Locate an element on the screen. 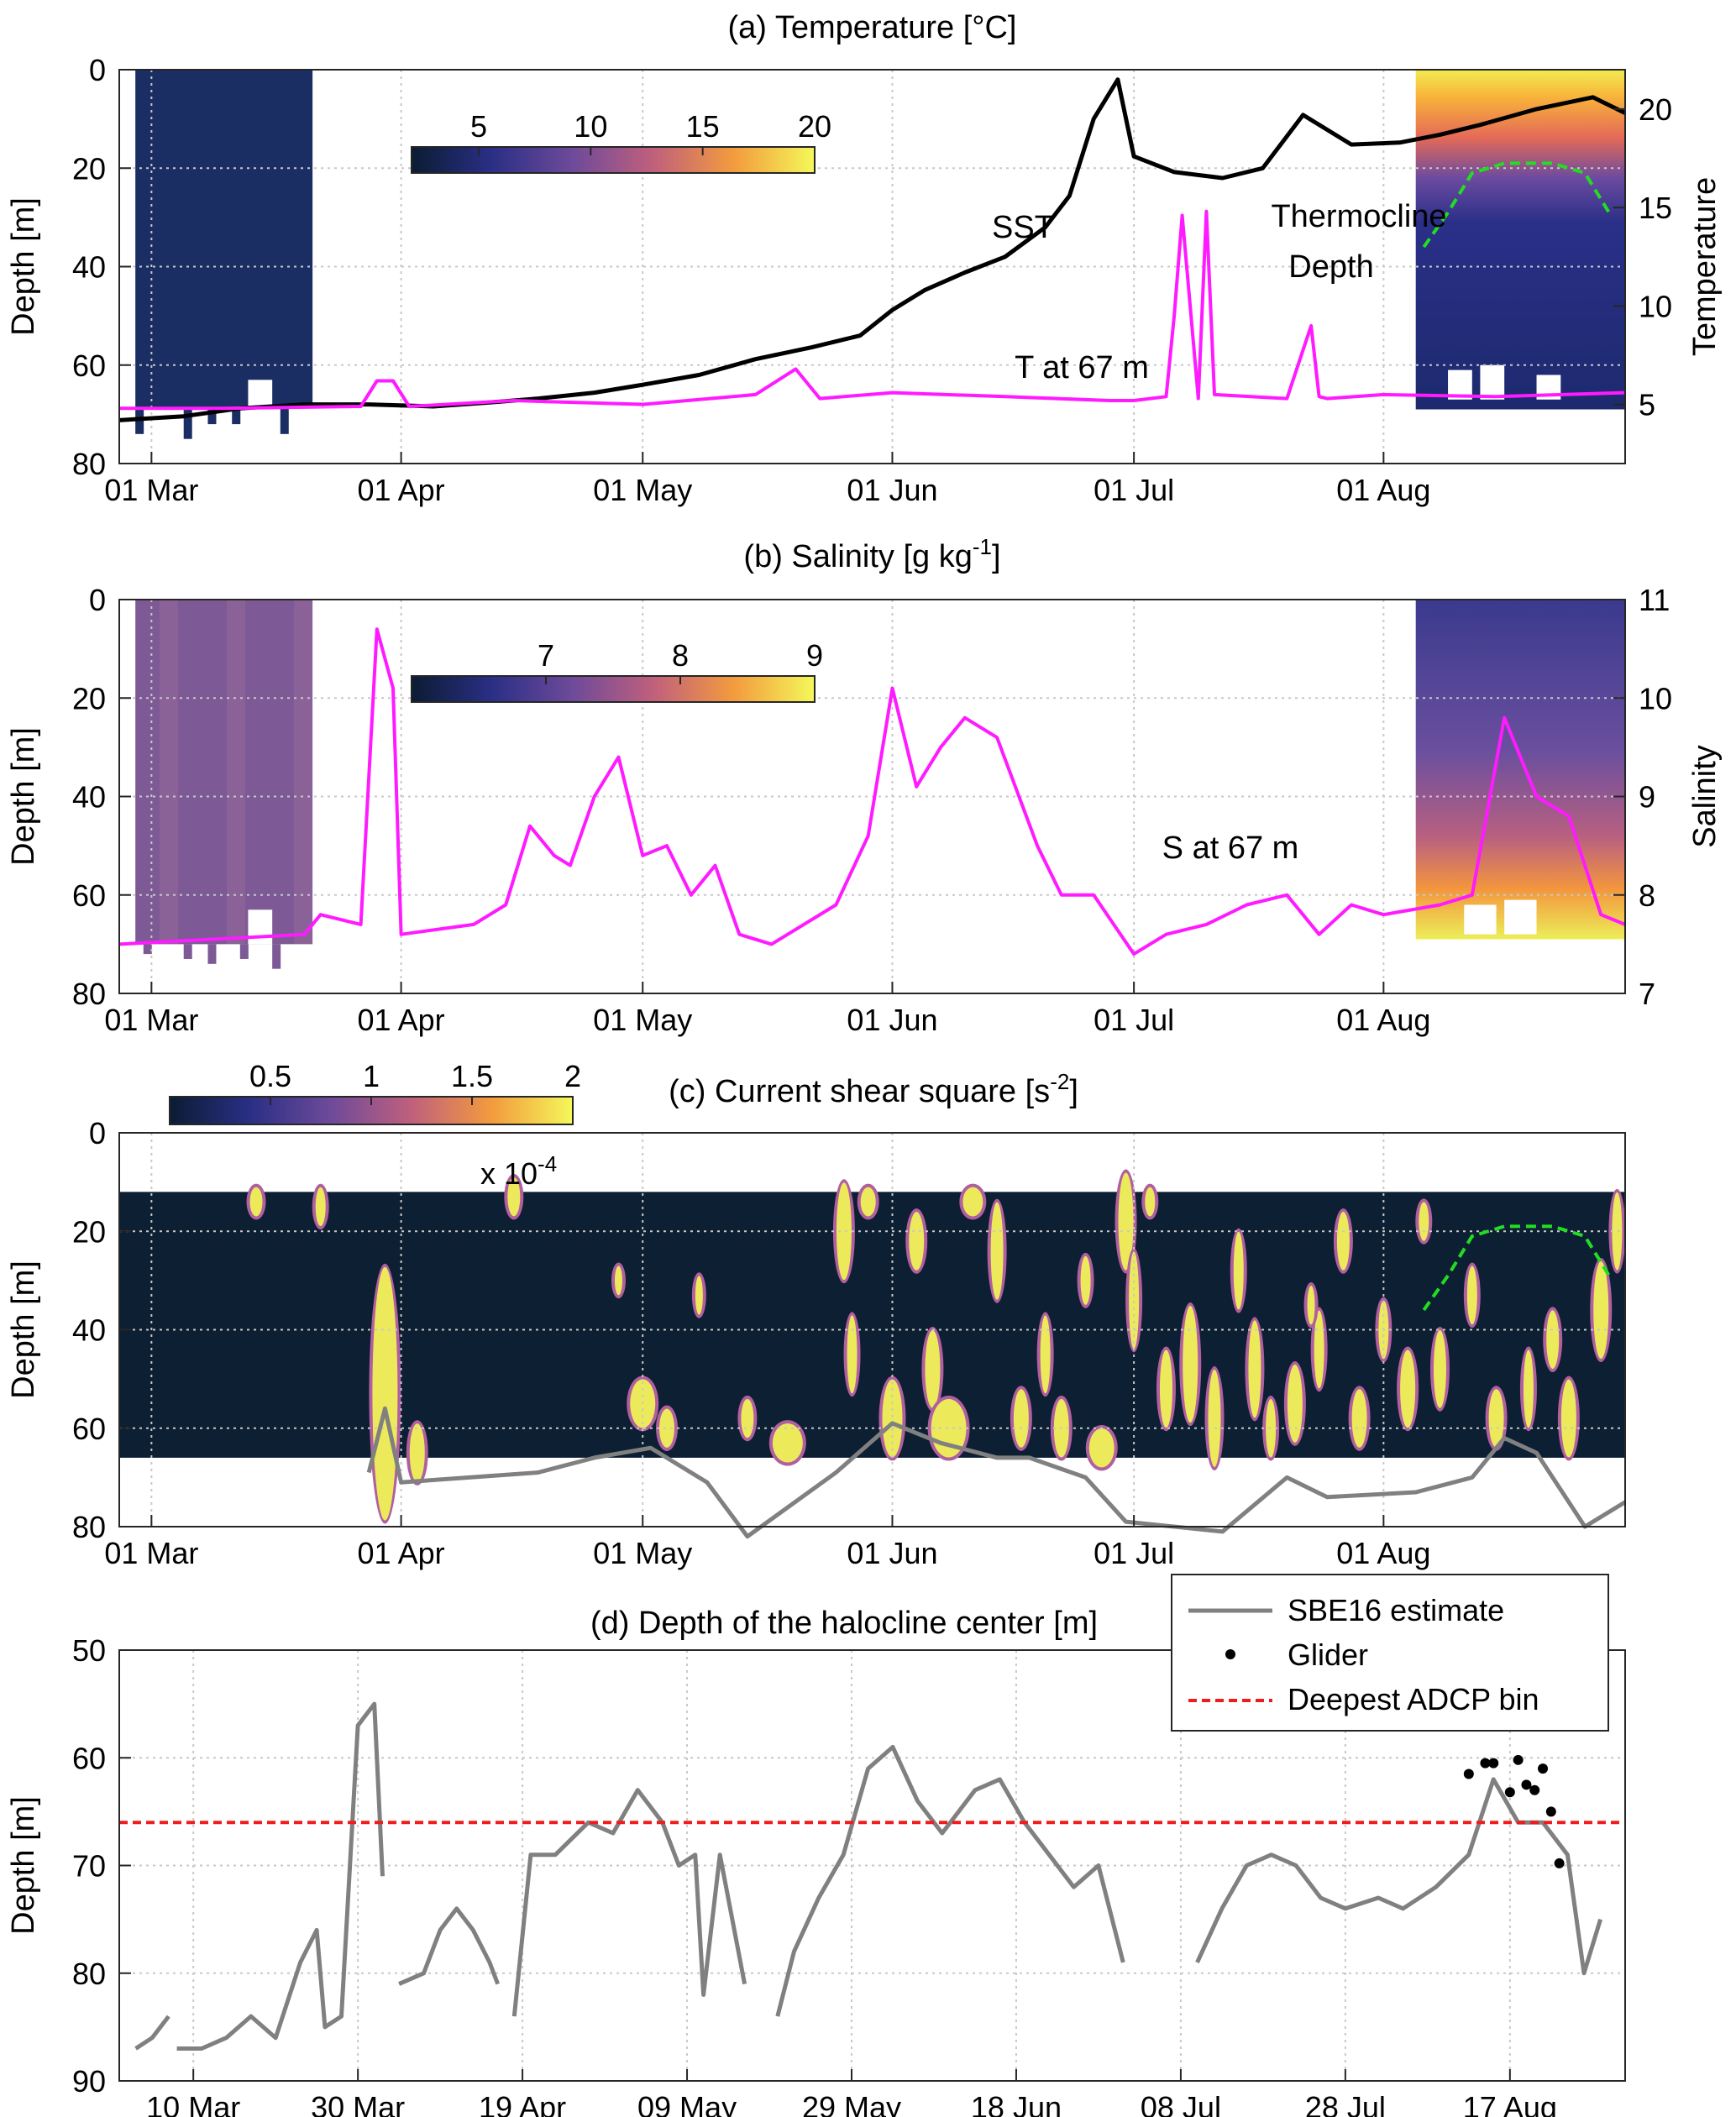 Image resolution: width=1736 pixels, height=2117 pixels. colorbar-tick-label: 20 is located at coordinates (814, 126).